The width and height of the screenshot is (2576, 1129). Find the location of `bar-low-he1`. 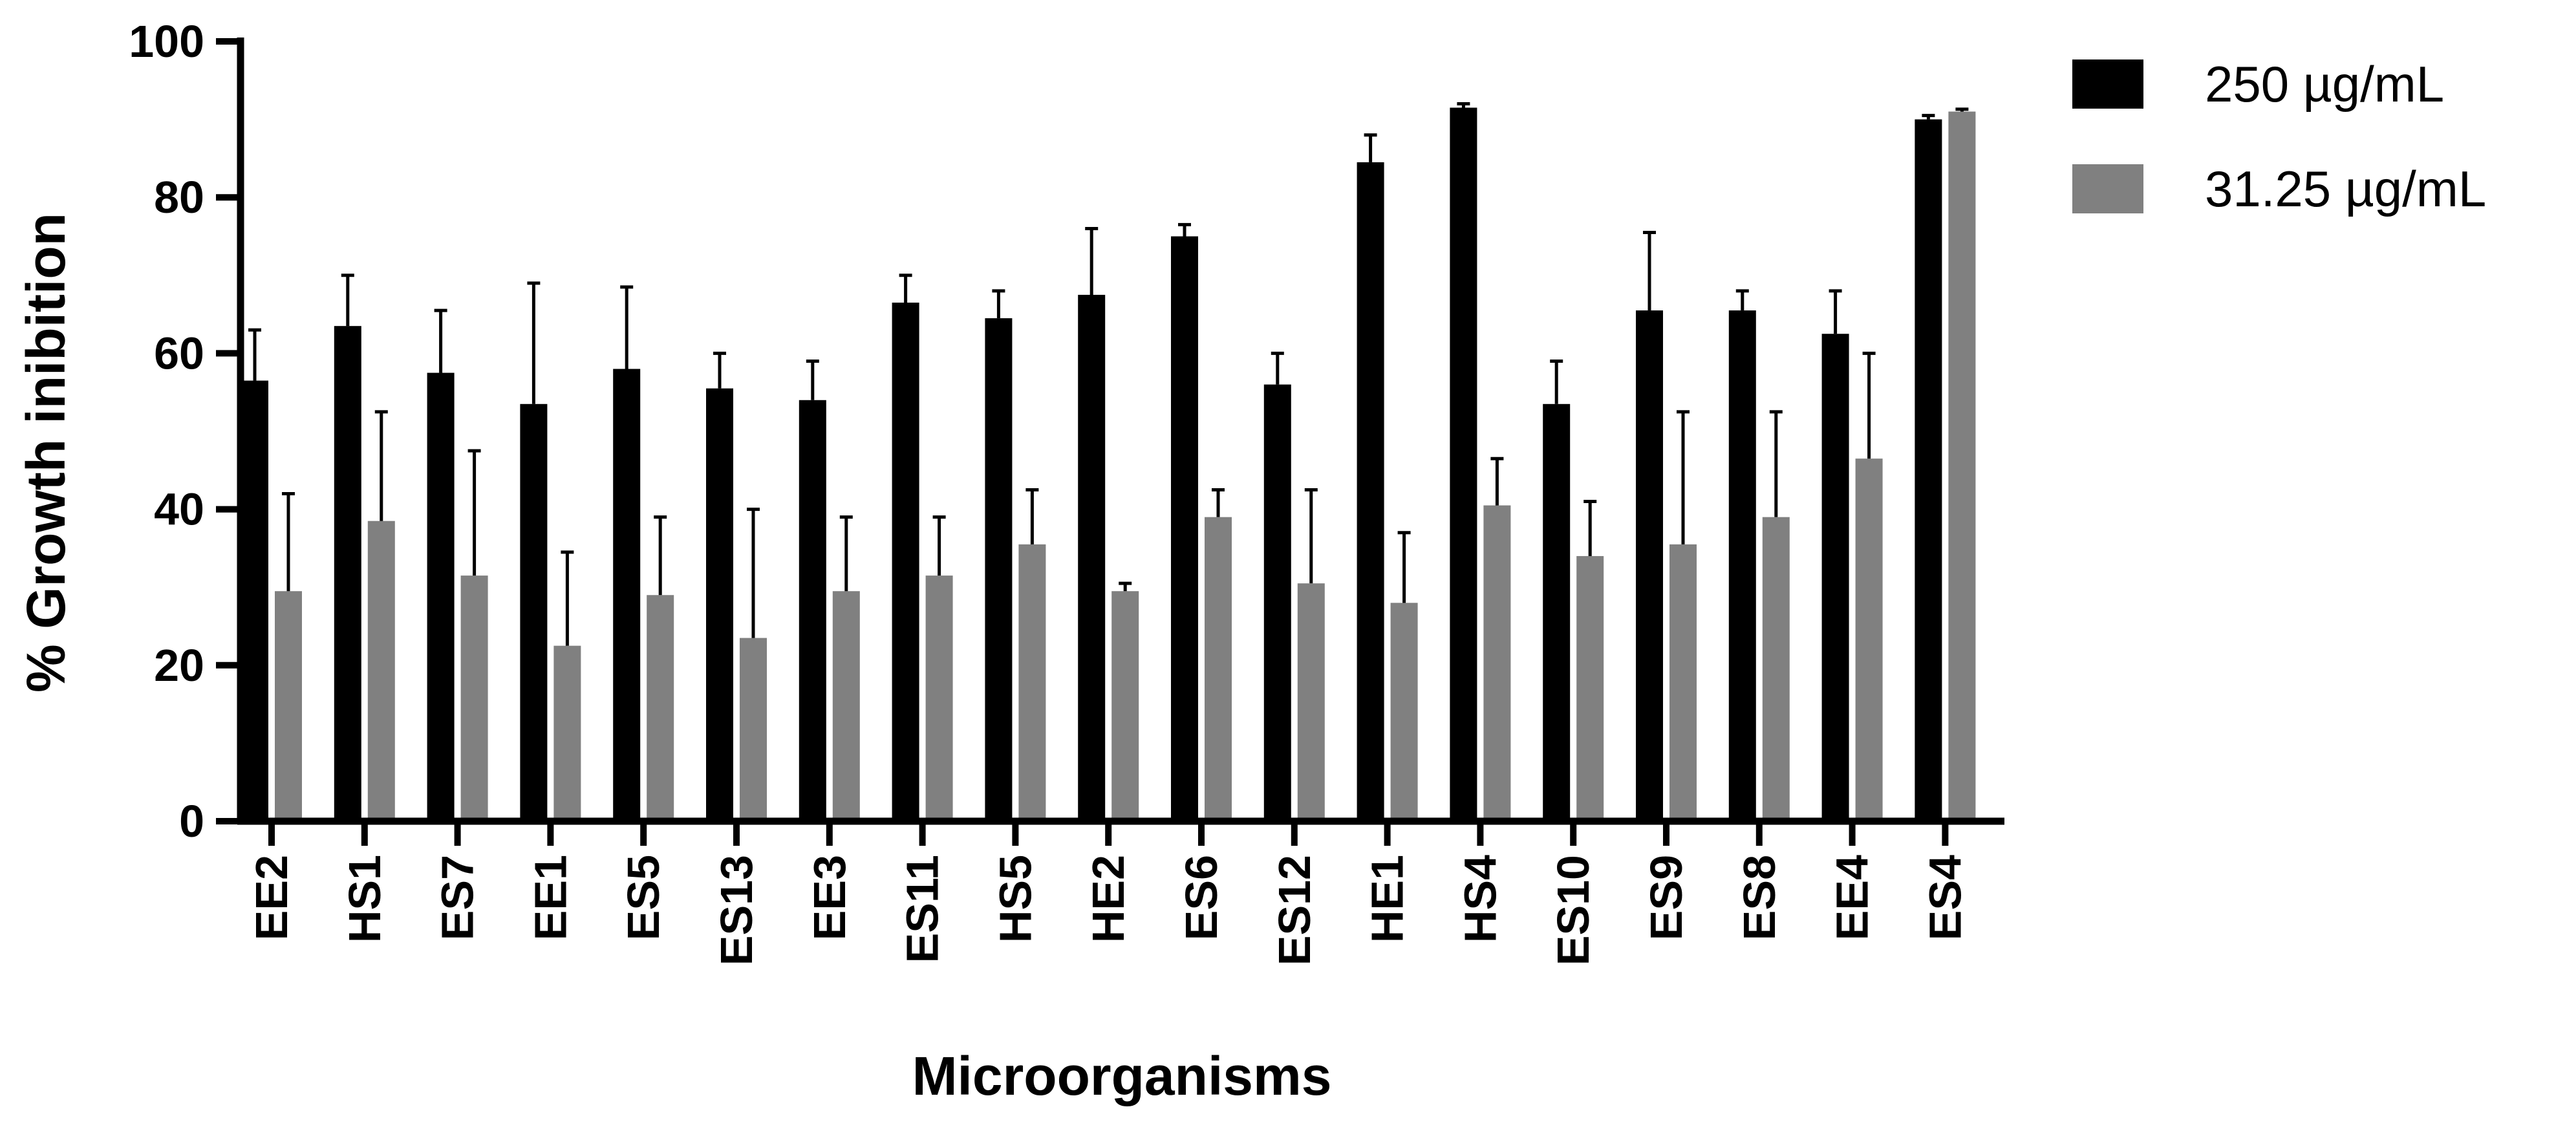

bar-low-he1 is located at coordinates (1404, 712).